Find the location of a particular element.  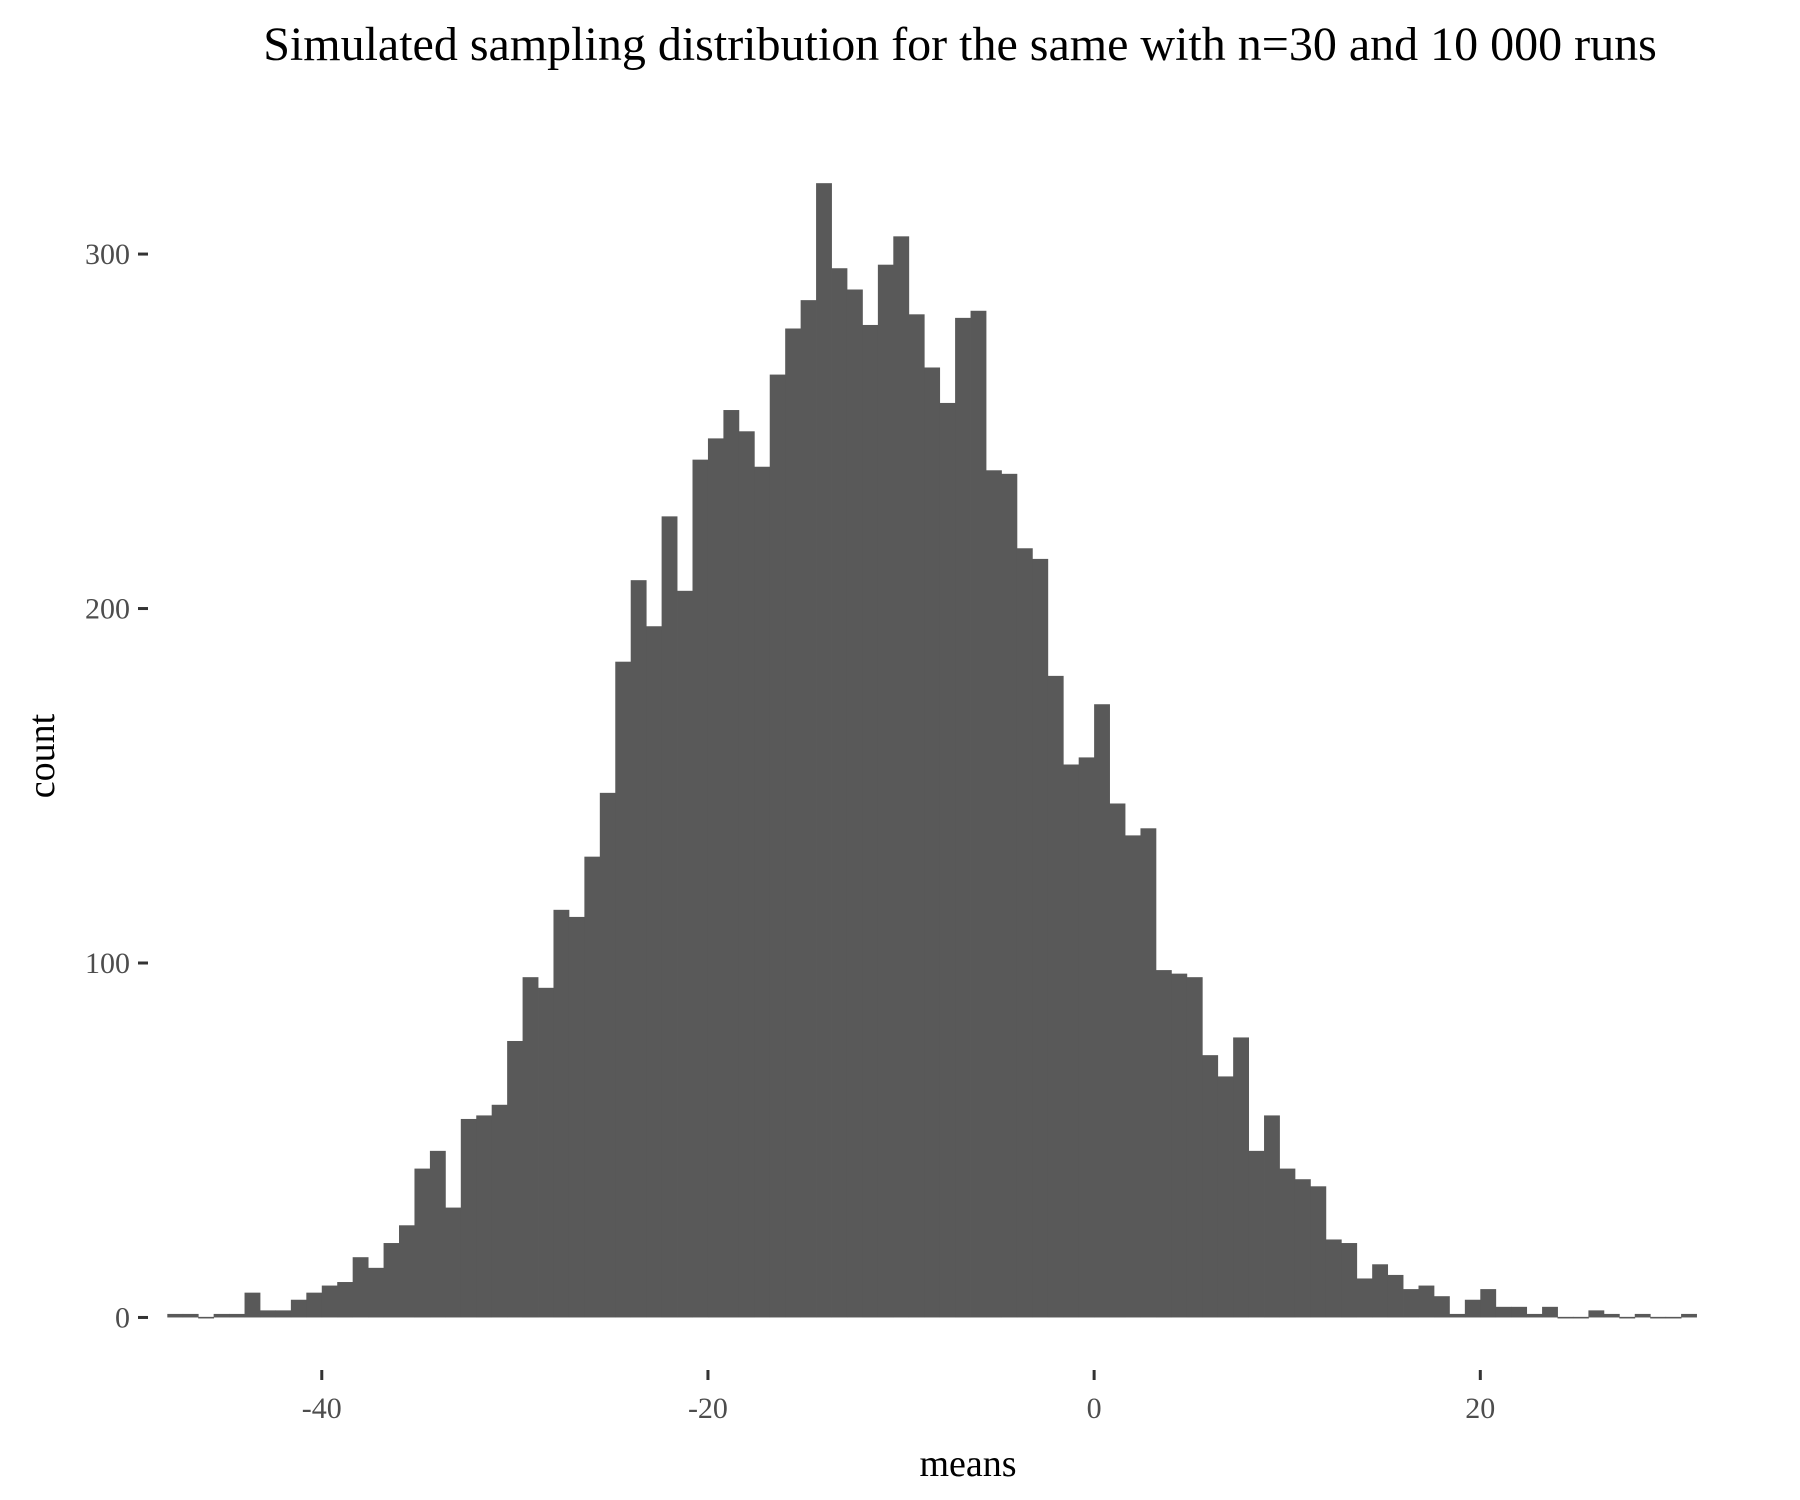

y-tick-label: 300 is located at coordinates (107, 254).